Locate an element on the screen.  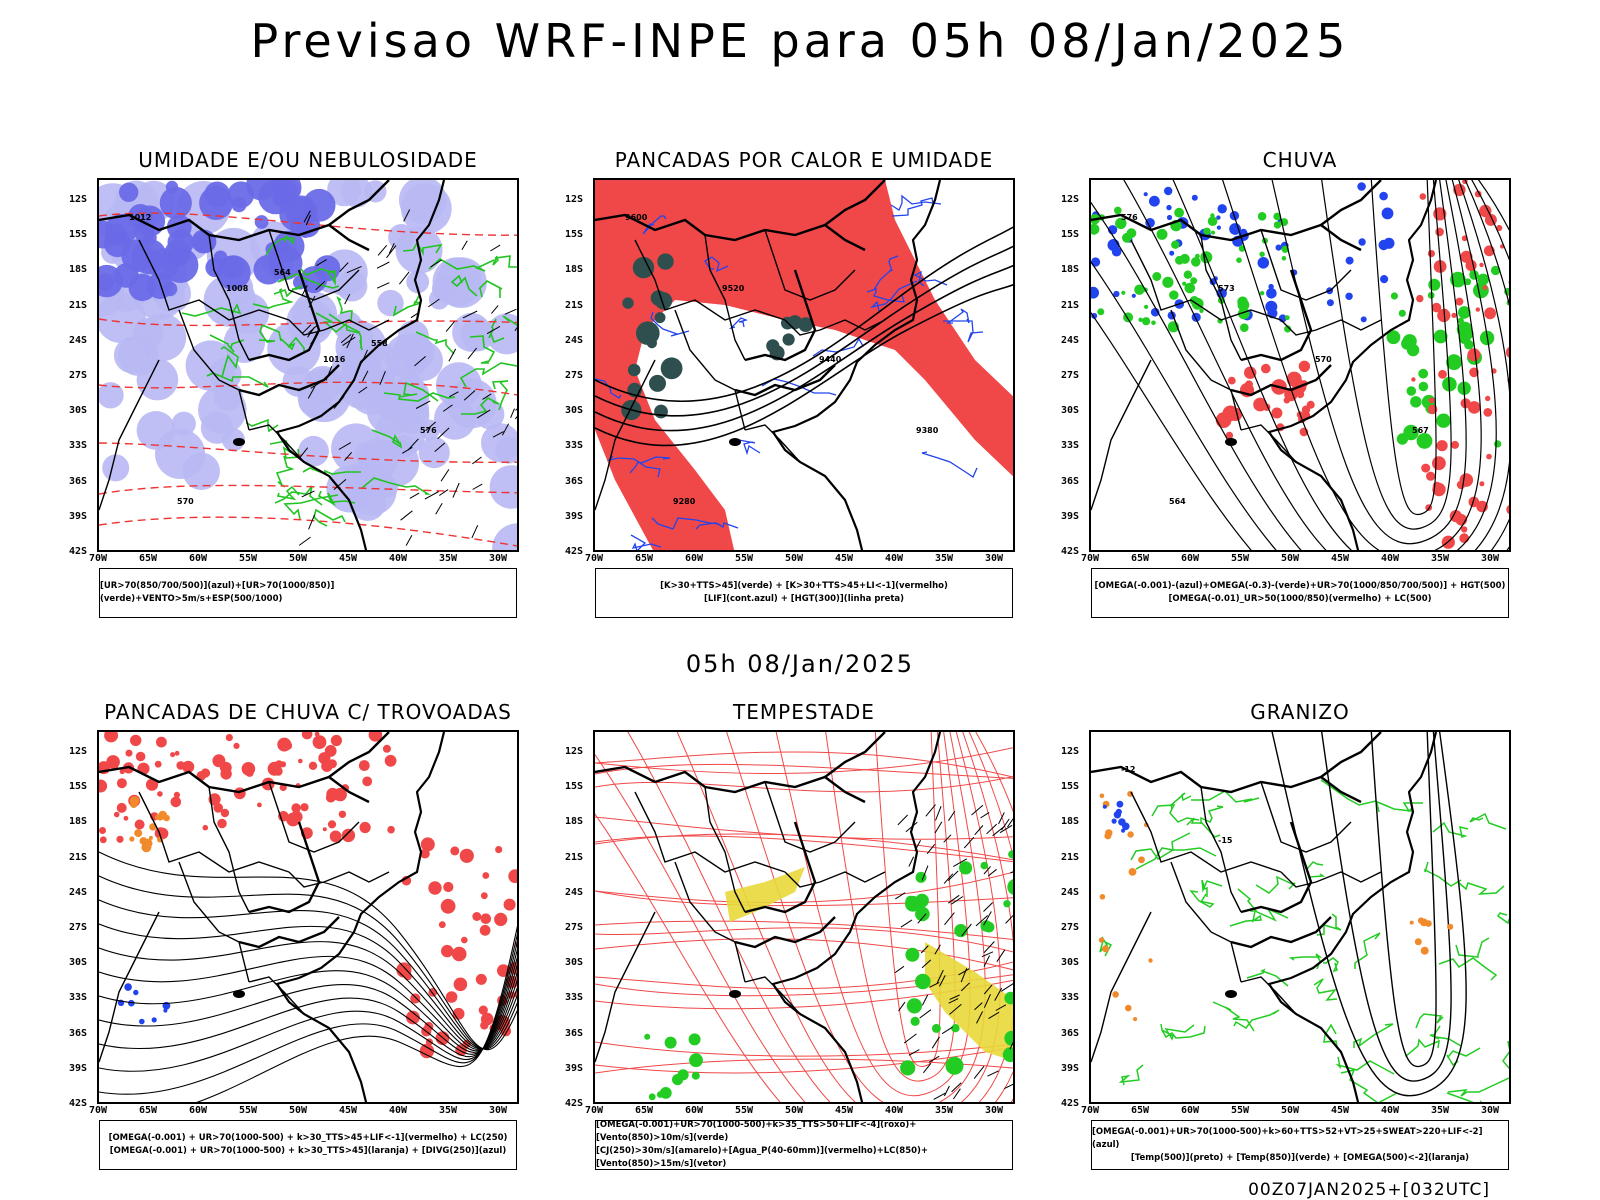
lat-tick-label: 27S is located at coordinates (78, 375).